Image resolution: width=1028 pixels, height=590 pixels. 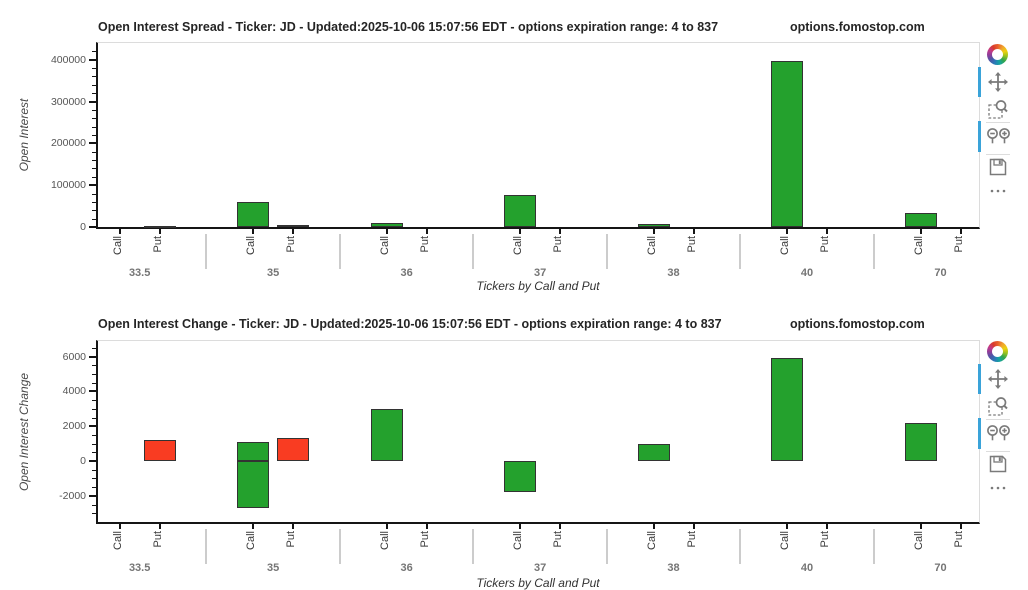 What do you see at coordinates (998, 419) in the screenshot?
I see `modebar-separator` at bounding box center [998, 419].